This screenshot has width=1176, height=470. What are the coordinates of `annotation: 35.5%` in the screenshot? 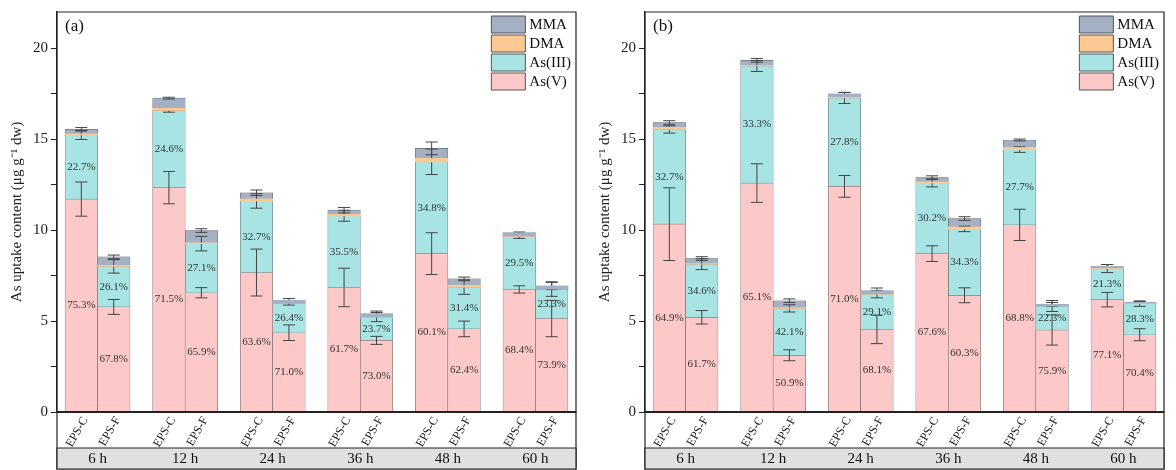 It's located at (344, 250).